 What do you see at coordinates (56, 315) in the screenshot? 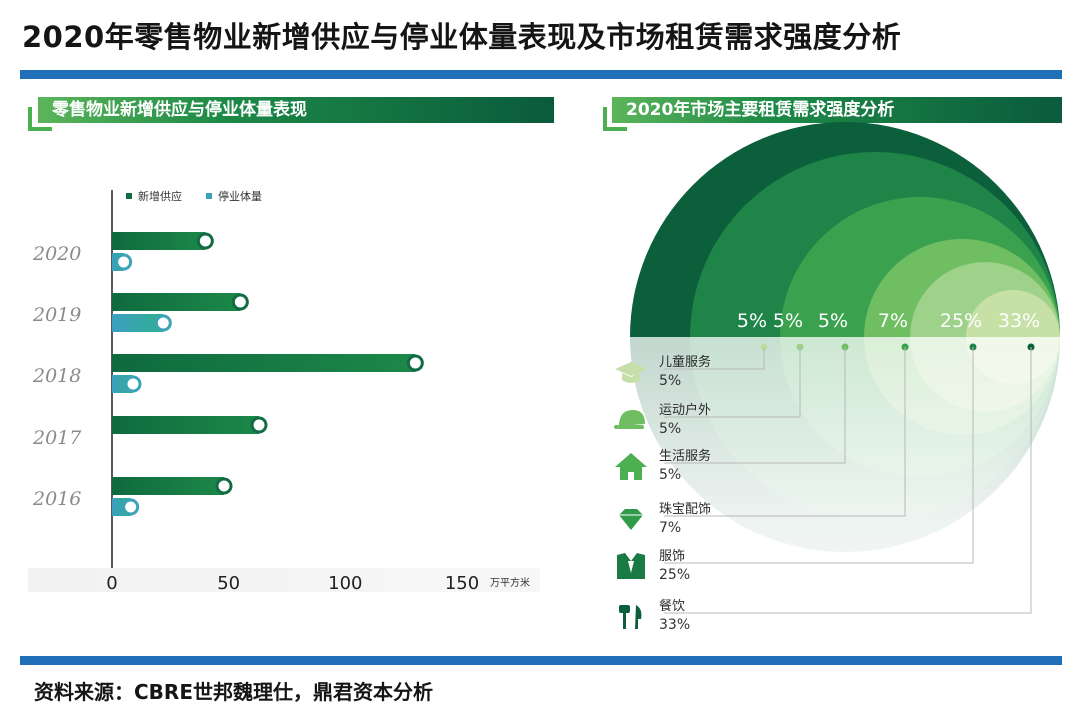
I see `year-label: 2019` at bounding box center [56, 315].